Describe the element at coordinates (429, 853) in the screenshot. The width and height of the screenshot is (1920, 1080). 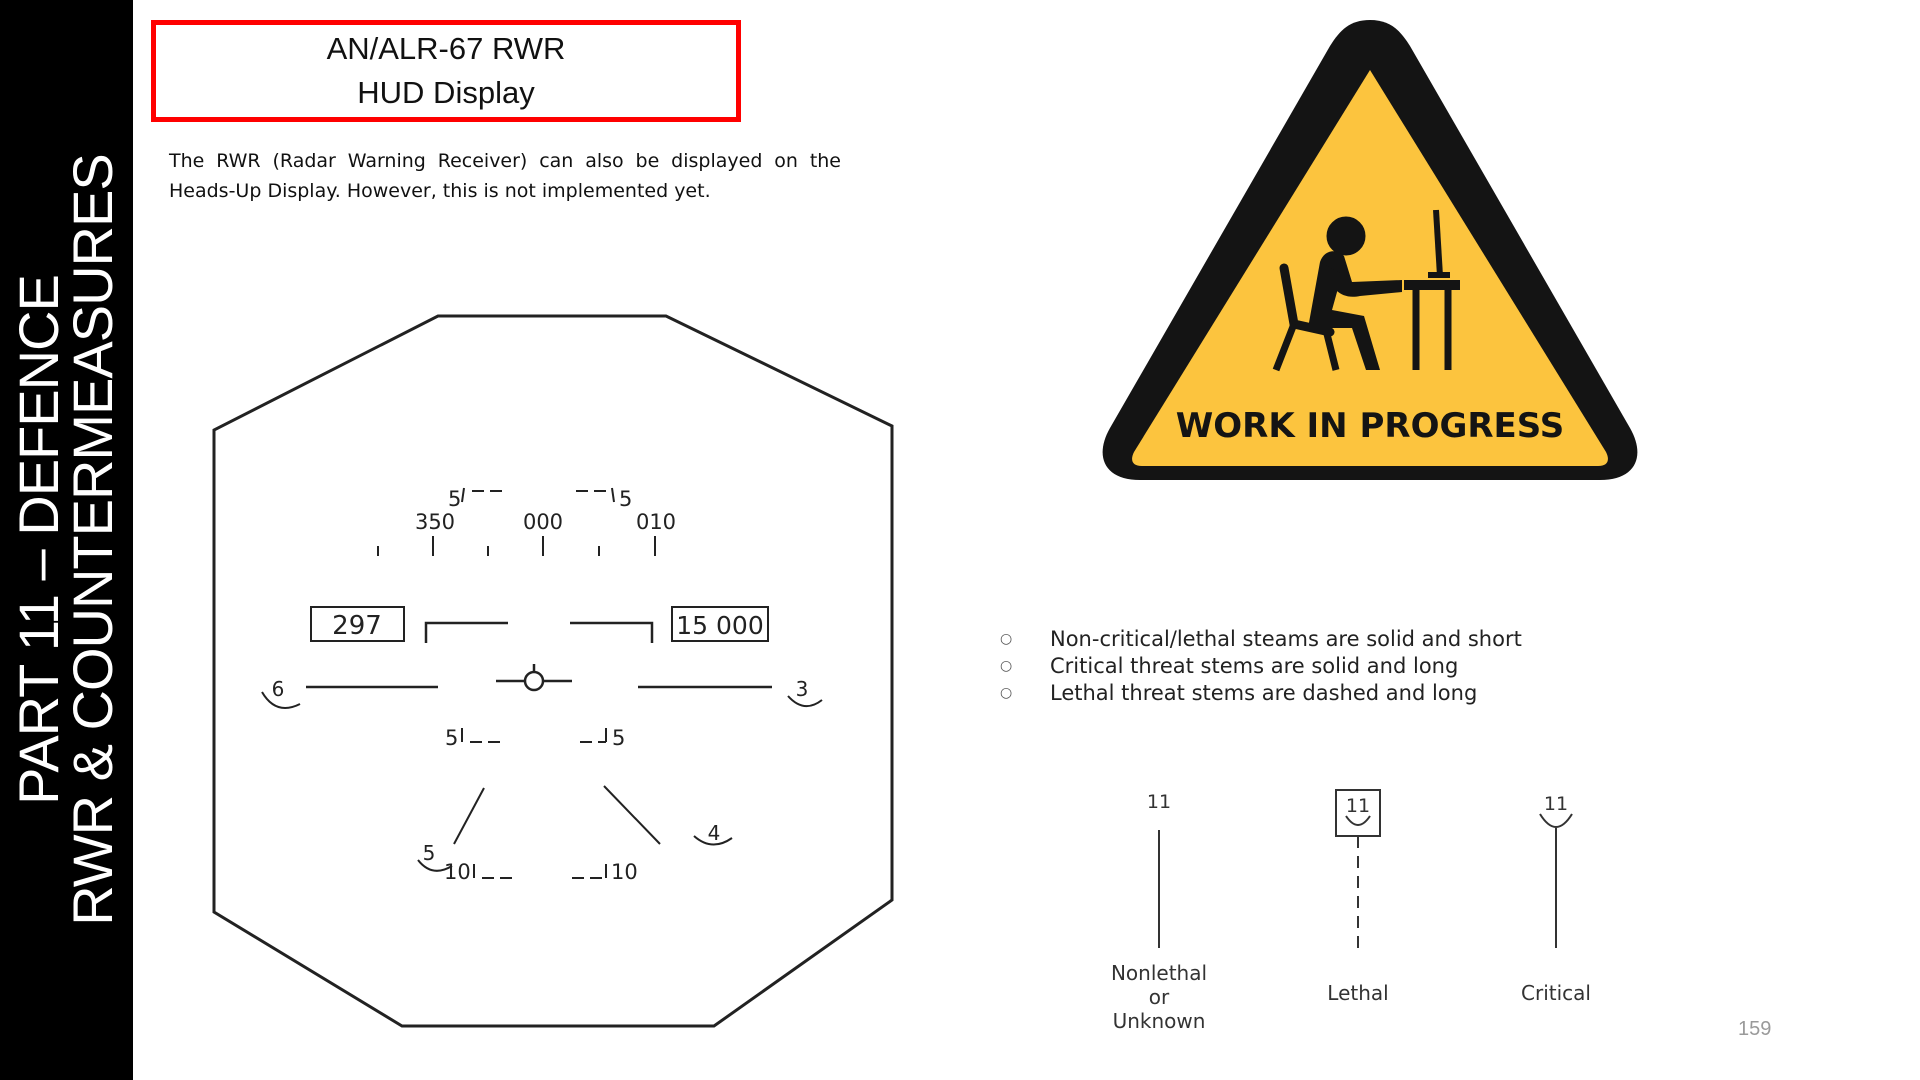
I see `threat-label: 5` at that location.